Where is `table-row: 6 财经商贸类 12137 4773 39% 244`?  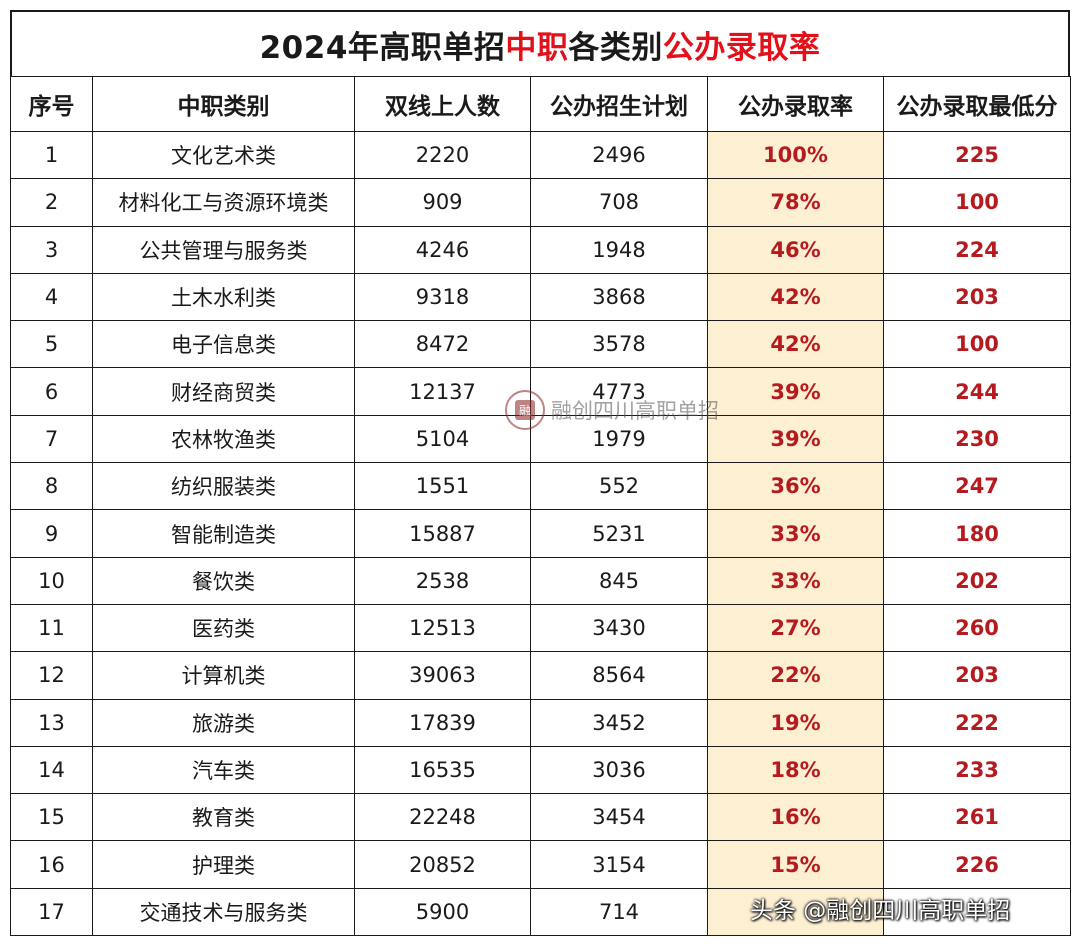
table-row: 6 财经商贸类 12137 4773 39% 244 is located at coordinates (540, 391).